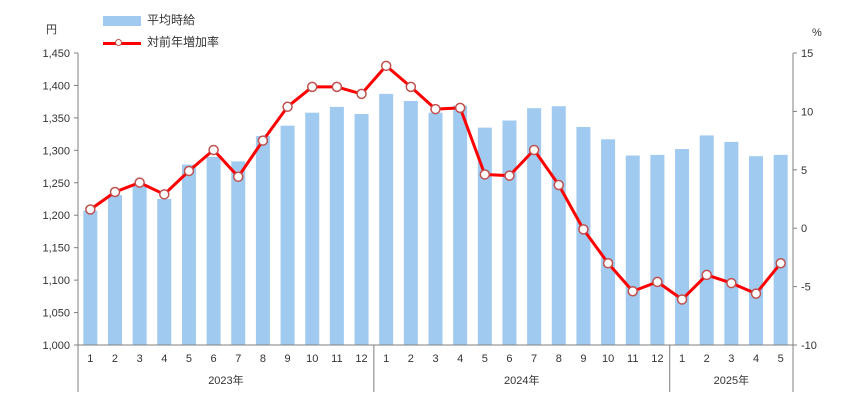 The width and height of the screenshot is (850, 410). I want to click on left-tick-label: 1,150, so click(56, 249).